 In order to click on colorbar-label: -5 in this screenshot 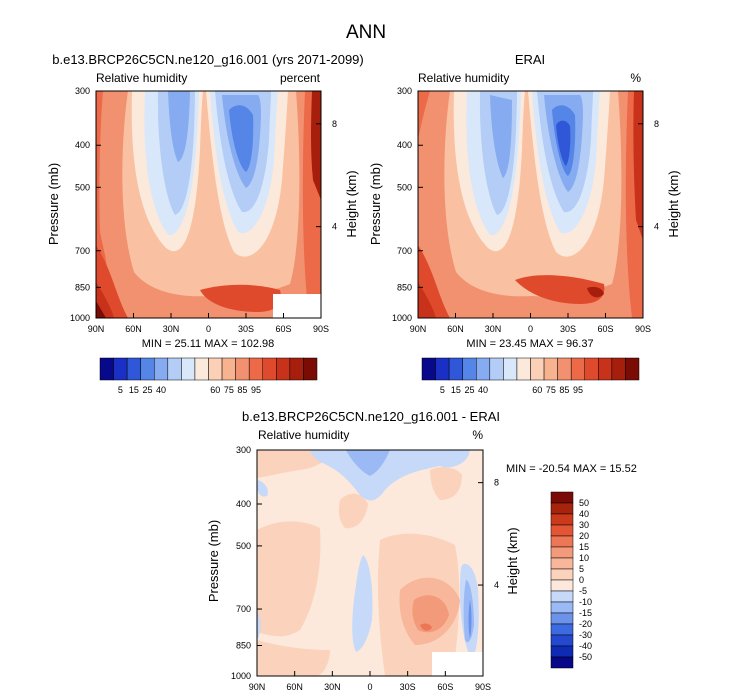, I will do `click(583, 591)`.